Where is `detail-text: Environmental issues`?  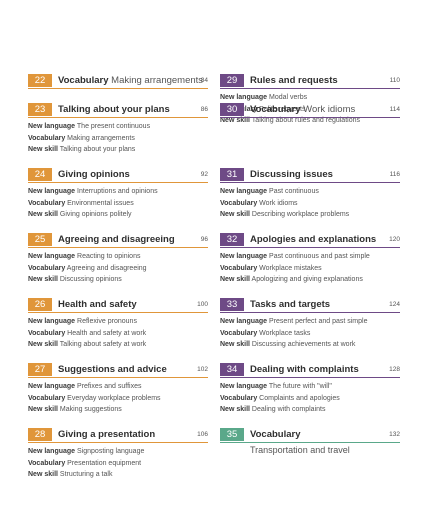 detail-text: Environmental issues is located at coordinates (100, 203).